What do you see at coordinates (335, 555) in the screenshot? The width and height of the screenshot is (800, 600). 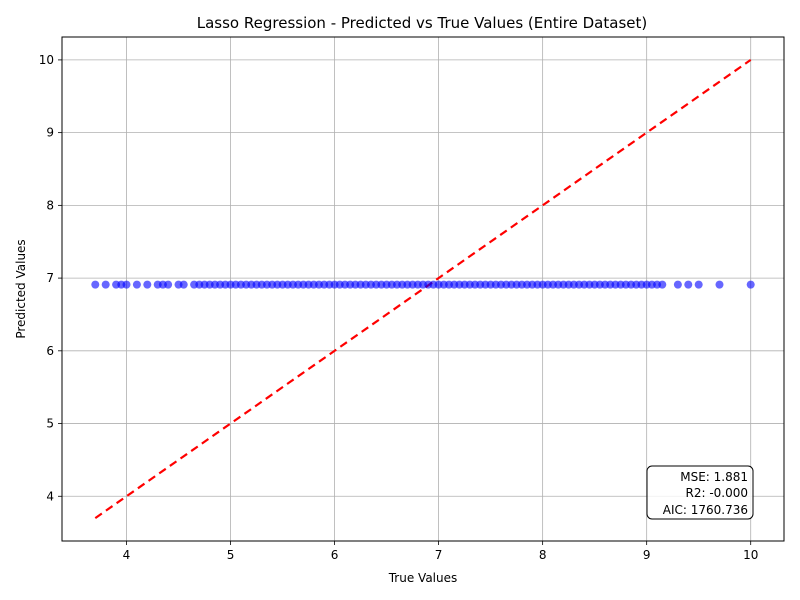 I see `x-tick-label: 6` at bounding box center [335, 555].